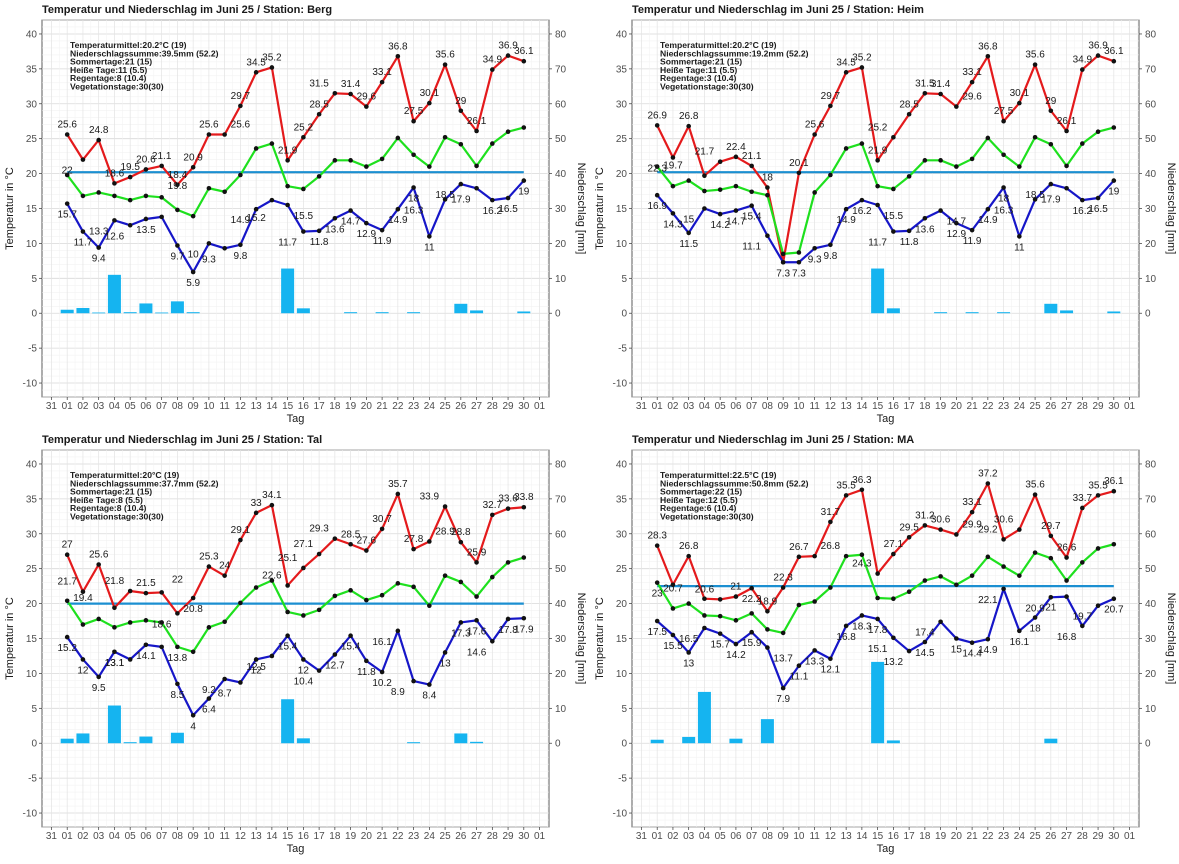 This screenshot has height=864, width=1179. What do you see at coordinates (701, 492) in the screenshot?
I see `stat-line: Sommertage:22 (15)` at bounding box center [701, 492].